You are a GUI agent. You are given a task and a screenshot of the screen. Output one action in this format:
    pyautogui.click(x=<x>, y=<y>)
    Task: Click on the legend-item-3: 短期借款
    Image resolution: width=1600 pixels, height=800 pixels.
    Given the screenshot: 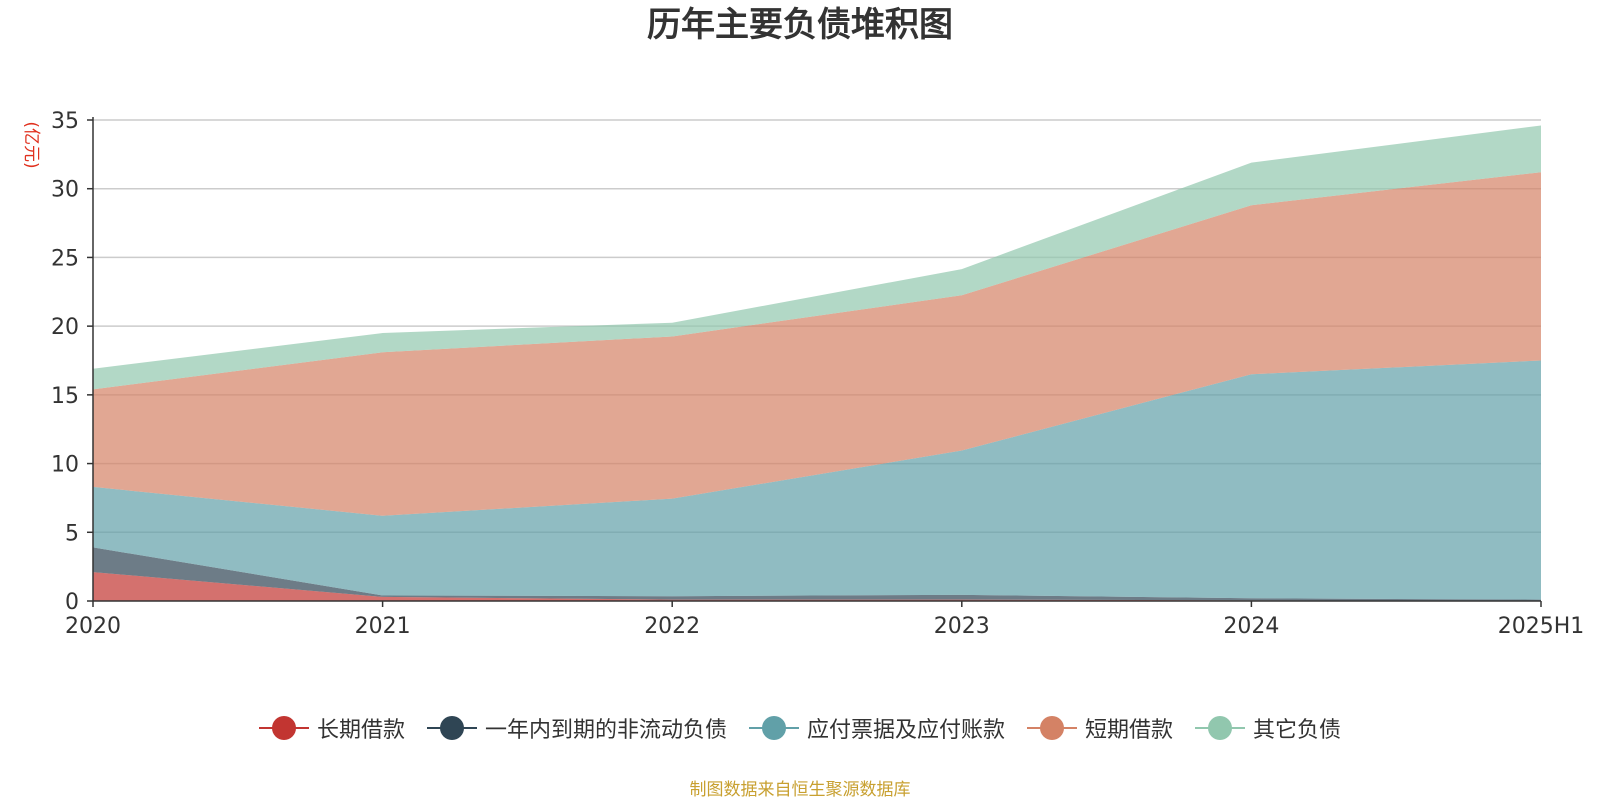 What is the action you would take?
    pyautogui.click(x=1100, y=728)
    